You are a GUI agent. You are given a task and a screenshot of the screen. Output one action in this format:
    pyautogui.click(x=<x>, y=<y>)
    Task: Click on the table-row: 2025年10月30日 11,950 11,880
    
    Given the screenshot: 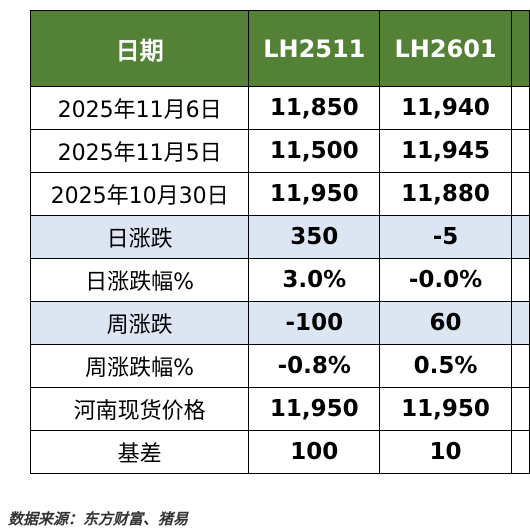 What is the action you would take?
    pyautogui.click(x=279, y=194)
    